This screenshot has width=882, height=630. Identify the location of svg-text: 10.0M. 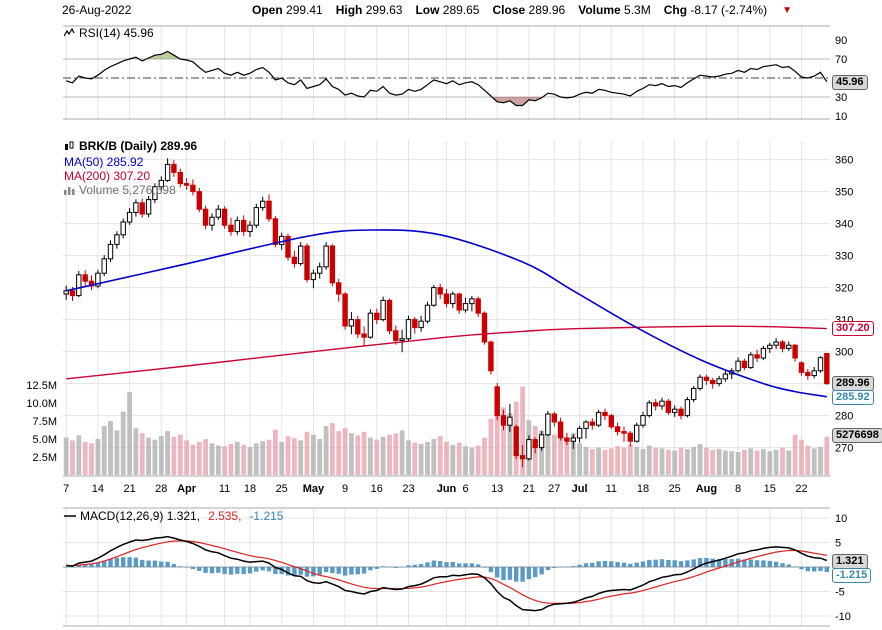
(41, 404).